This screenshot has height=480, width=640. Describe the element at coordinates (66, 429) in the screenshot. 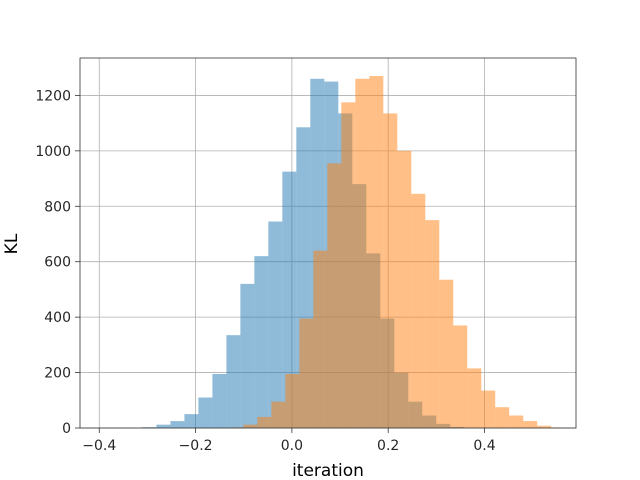

I see `y-tick-label: 0` at that location.